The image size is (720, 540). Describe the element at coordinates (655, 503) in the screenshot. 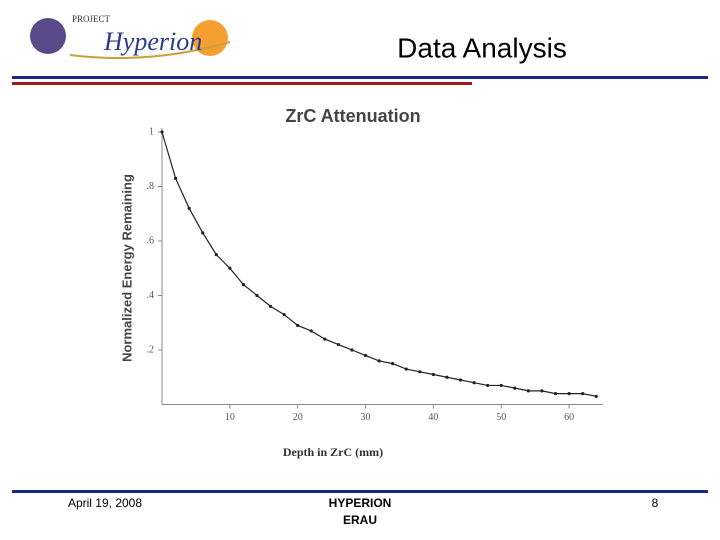

I see `page-number: 8` at that location.